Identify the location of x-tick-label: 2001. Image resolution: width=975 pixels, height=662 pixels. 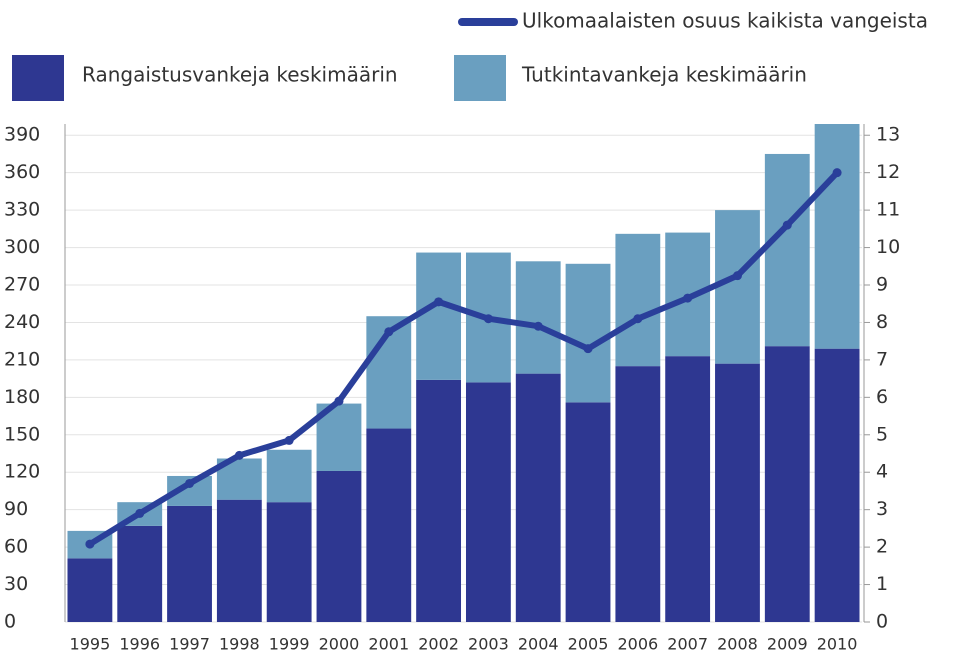
(388, 644).